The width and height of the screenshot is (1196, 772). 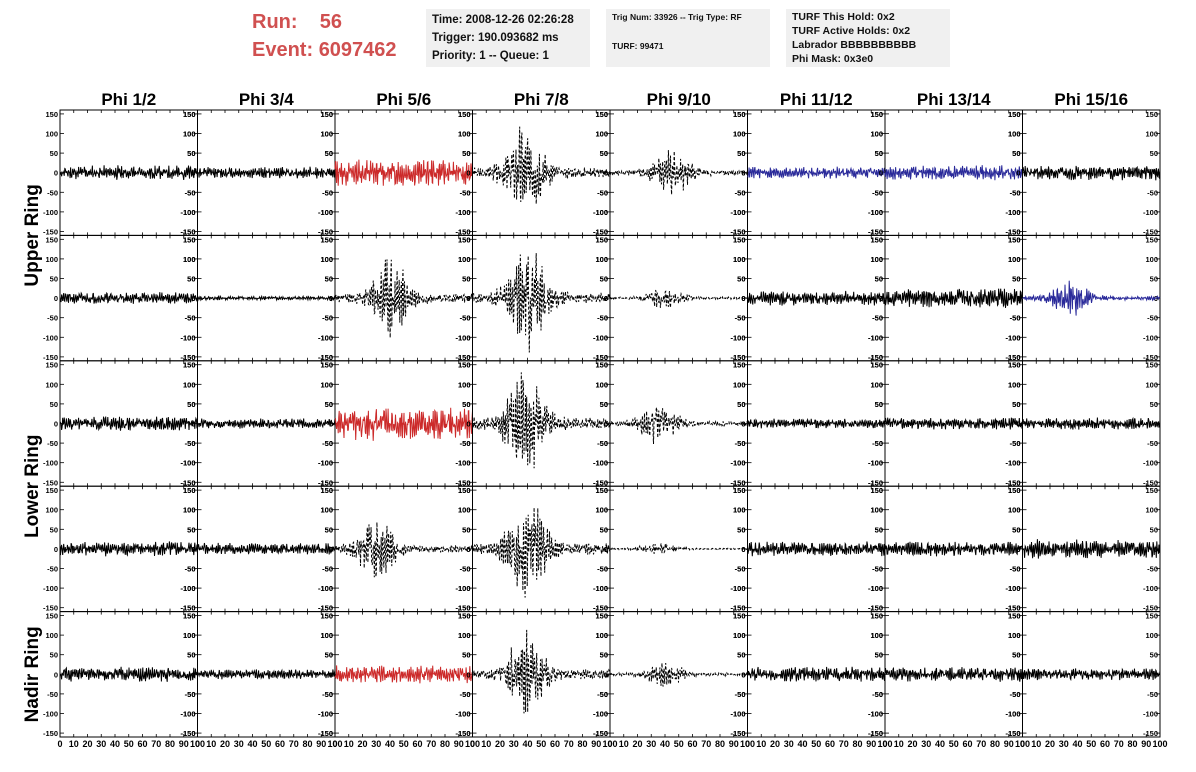 What do you see at coordinates (266, 99) in the screenshot?
I see `column-header: Phi 3/4` at bounding box center [266, 99].